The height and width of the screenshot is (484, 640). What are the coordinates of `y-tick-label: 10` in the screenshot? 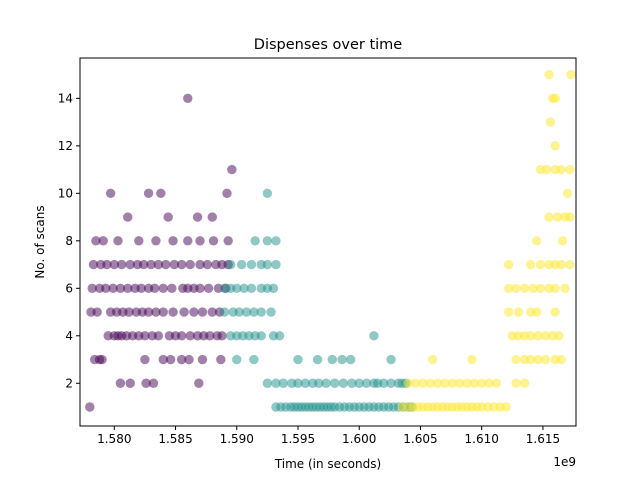 It's located at (65, 194).